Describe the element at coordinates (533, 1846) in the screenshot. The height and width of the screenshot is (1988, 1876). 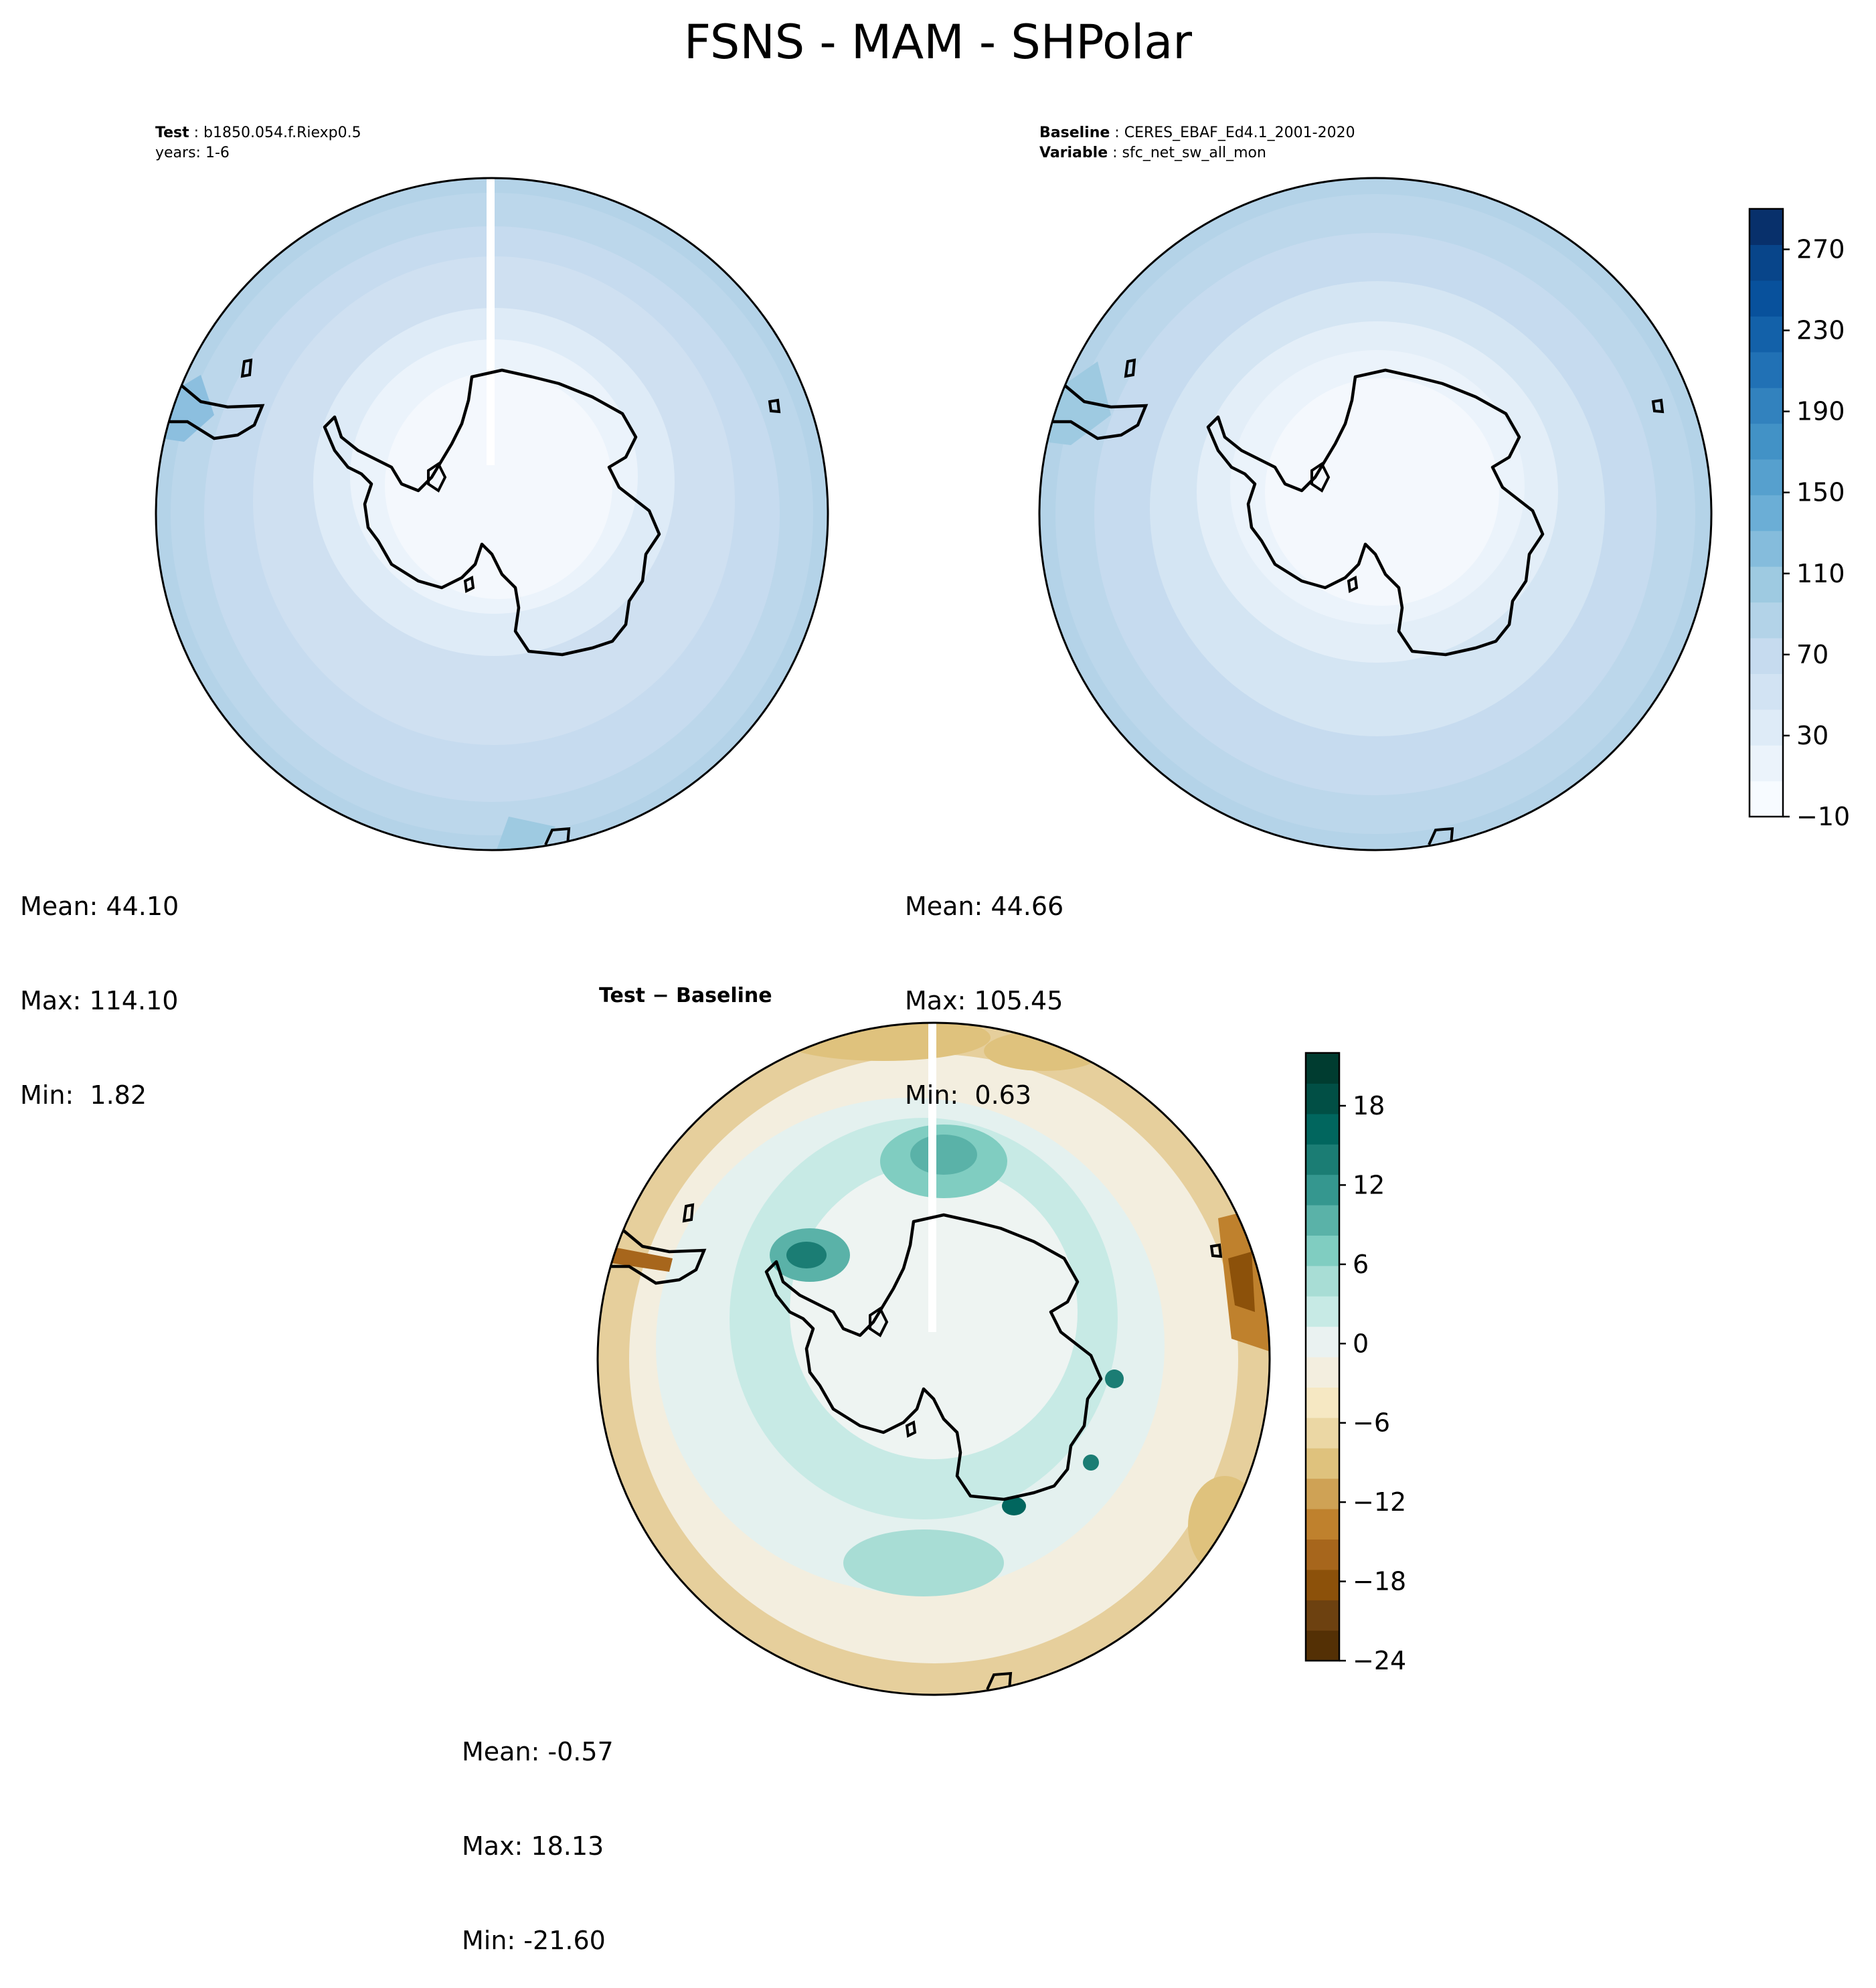
I see `diff-max: Max: 18.13` at that location.